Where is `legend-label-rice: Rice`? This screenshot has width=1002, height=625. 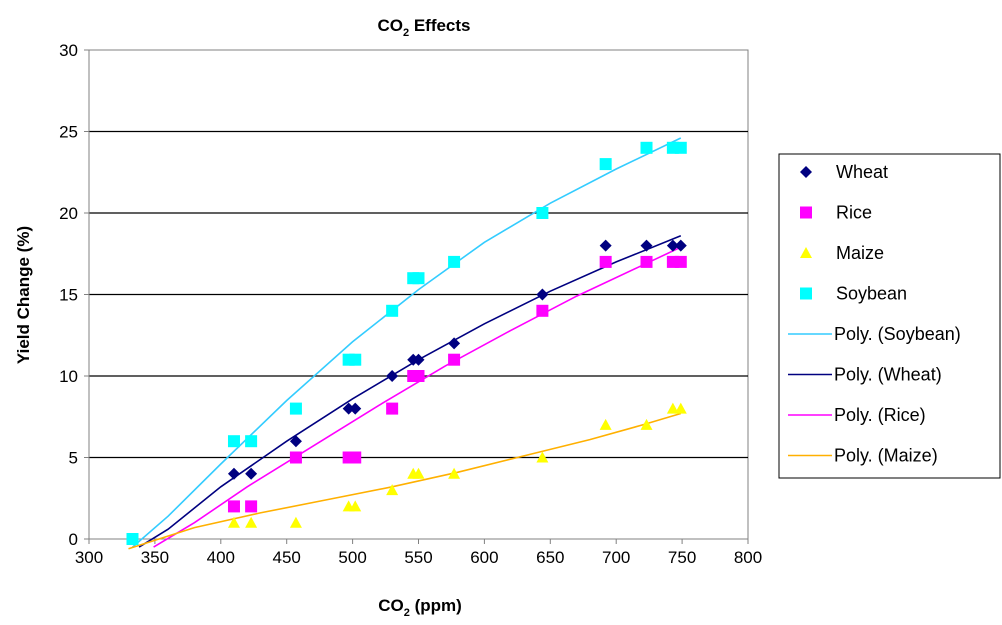 legend-label-rice: Rice is located at coordinates (854, 213).